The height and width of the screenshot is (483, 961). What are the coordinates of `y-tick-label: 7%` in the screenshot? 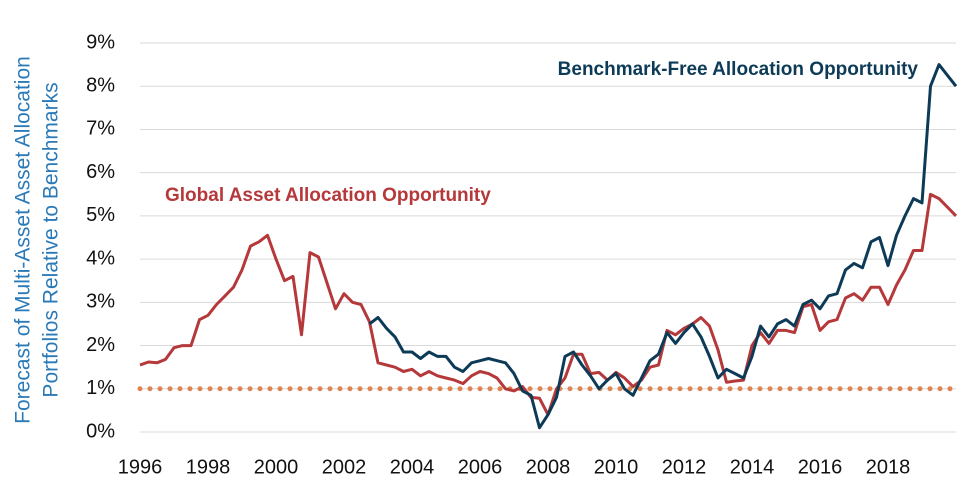 It's located at (100, 129).